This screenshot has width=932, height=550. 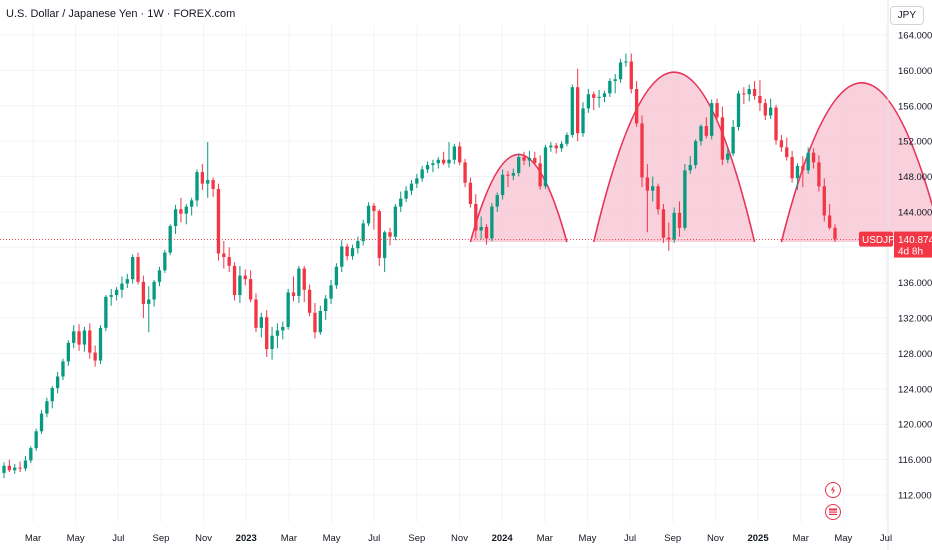 I want to click on y-tick-label: 124.000, so click(x=915, y=389).